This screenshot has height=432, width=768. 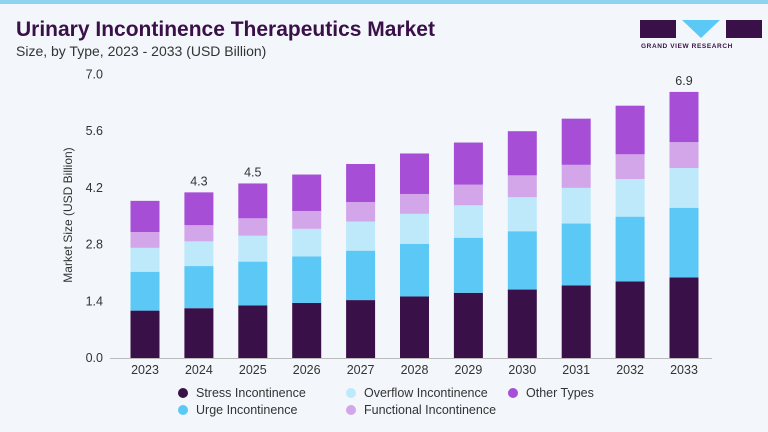 I want to click on legend-item: Overflow Incontinence, so click(x=417, y=393).